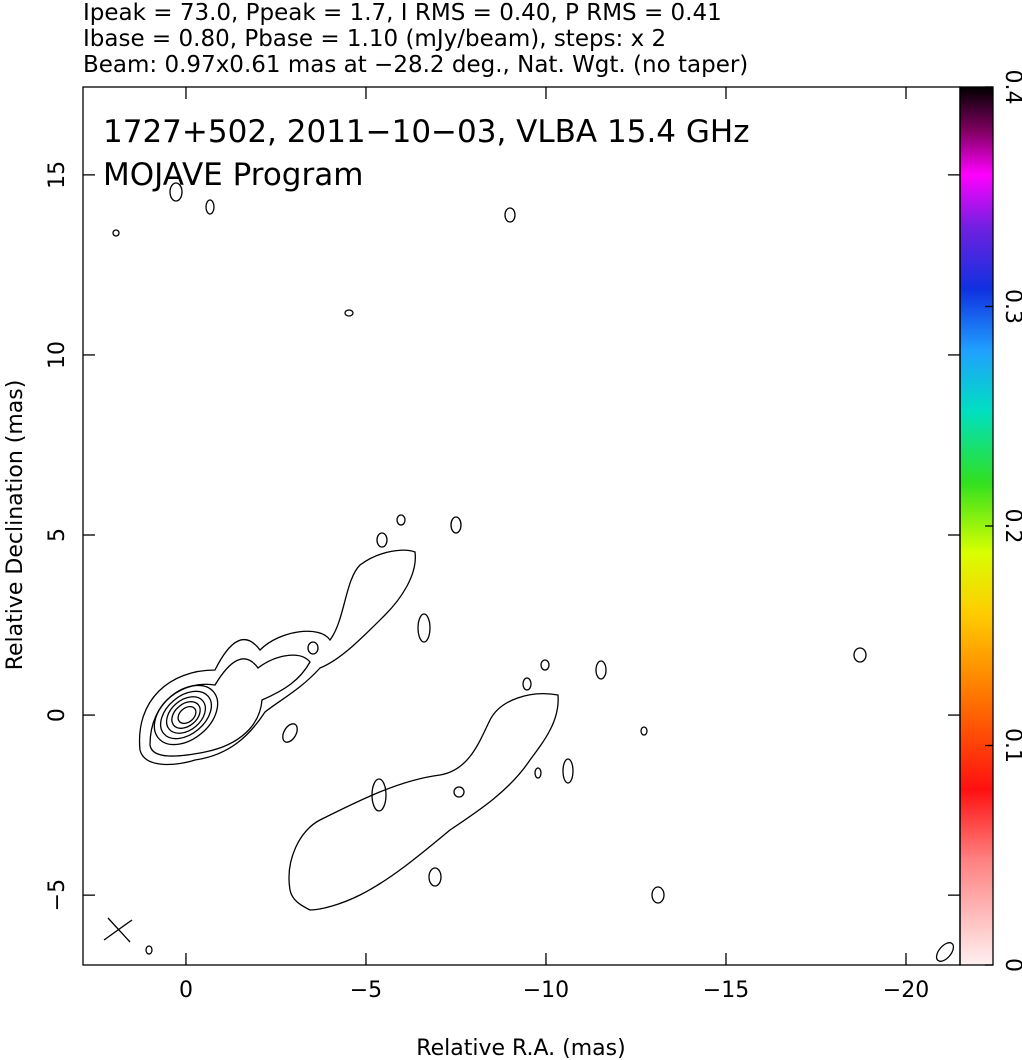 The height and width of the screenshot is (1060, 1022). Describe the element at coordinates (1011, 87) in the screenshot. I see `colorbar-tick-label: 0.4` at that location.